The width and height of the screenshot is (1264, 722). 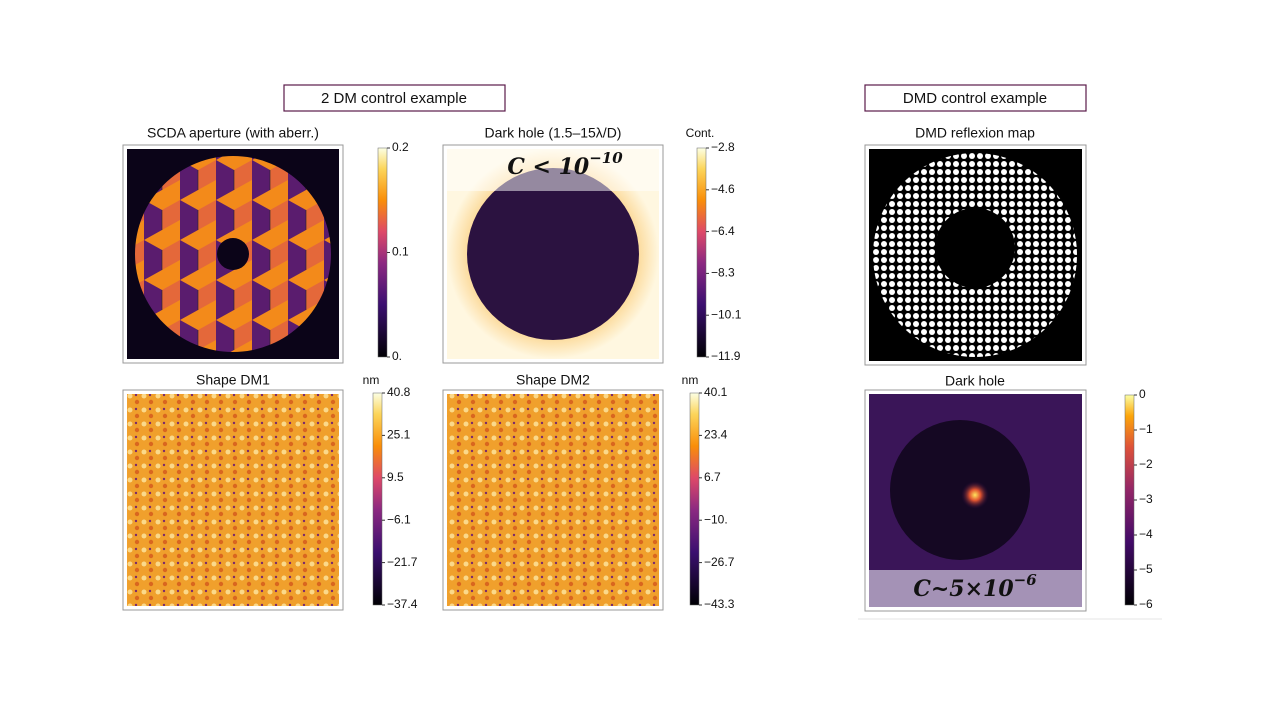 What do you see at coordinates (399, 519) in the screenshot?
I see `colorbar-tick-label: −6.1` at bounding box center [399, 519].